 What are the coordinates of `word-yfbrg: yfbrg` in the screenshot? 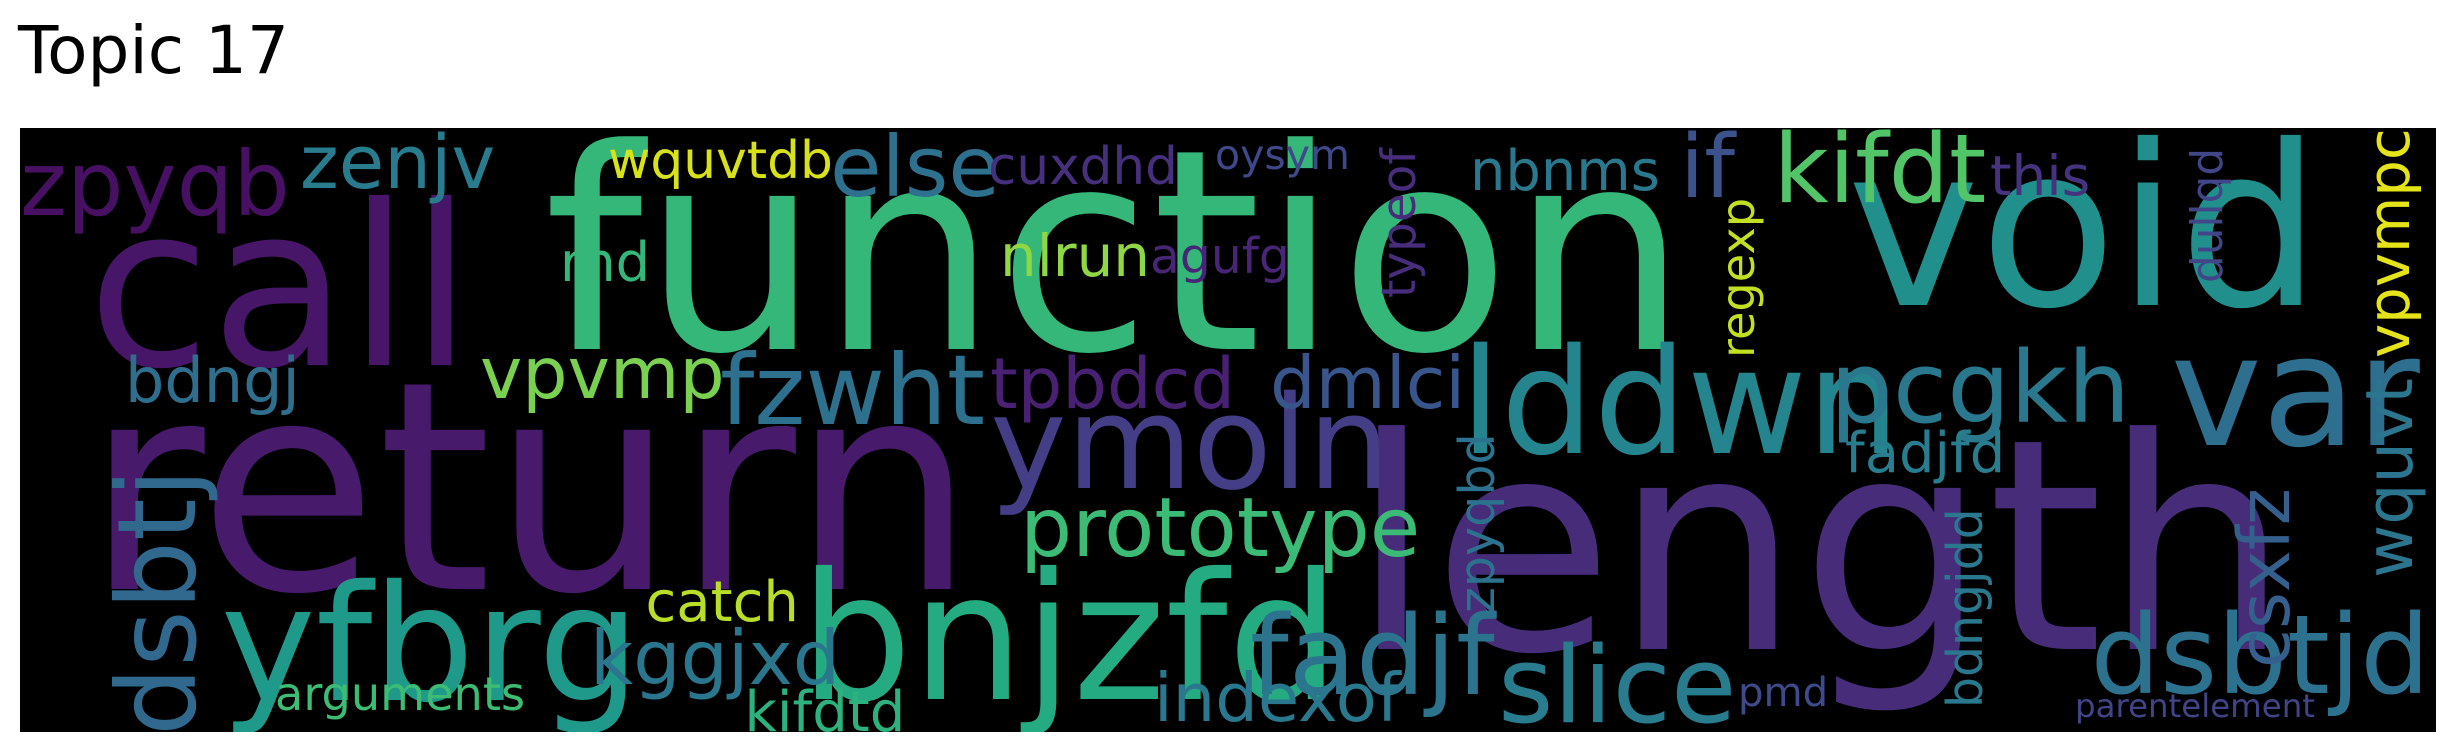 It's located at (430, 641).